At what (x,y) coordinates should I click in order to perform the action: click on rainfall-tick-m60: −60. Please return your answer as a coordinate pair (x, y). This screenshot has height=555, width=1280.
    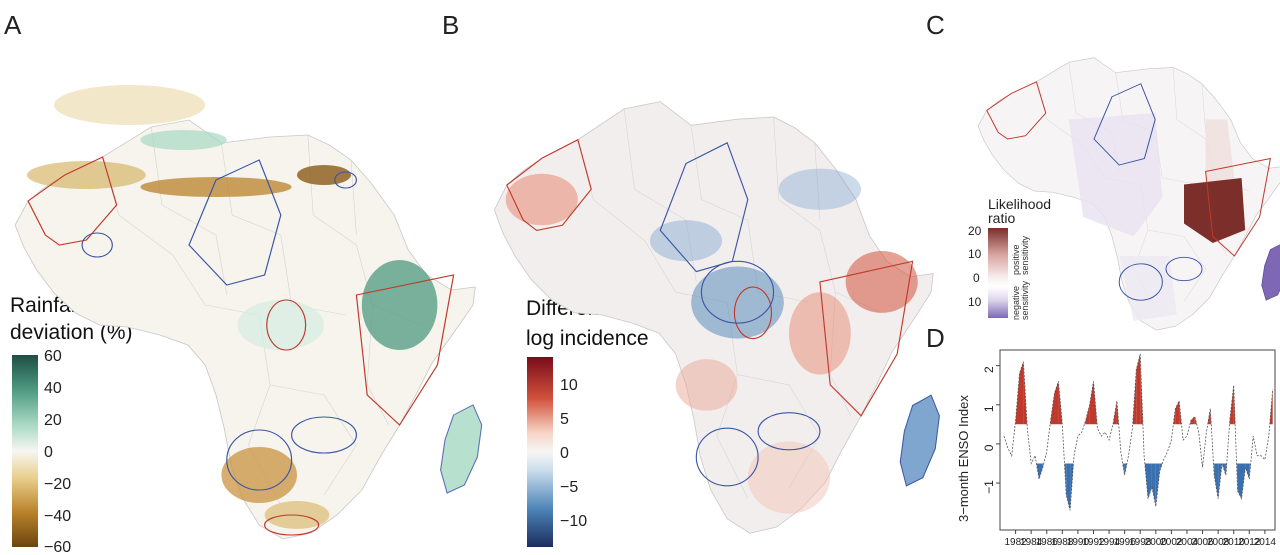
    Looking at the image, I should click on (57, 547).